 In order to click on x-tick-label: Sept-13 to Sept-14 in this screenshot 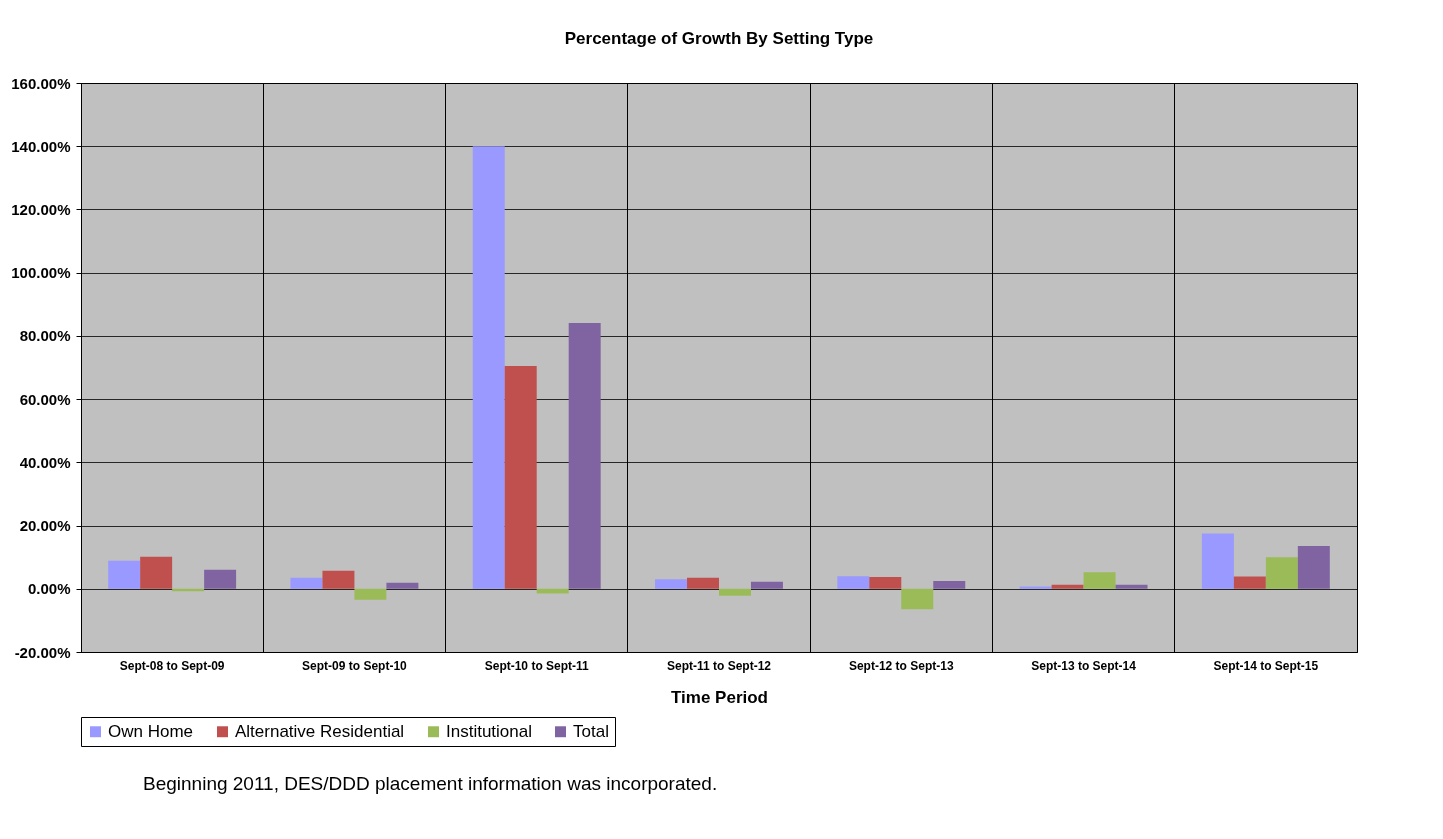, I will do `click(1084, 665)`.